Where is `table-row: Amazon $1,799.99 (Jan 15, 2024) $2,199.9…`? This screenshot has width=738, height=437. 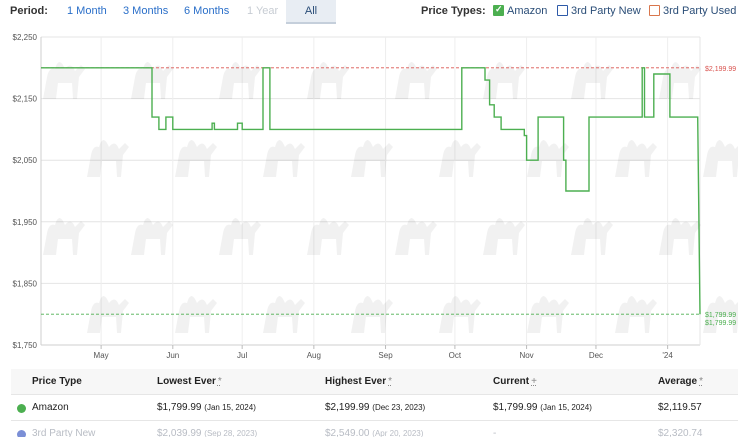
table-row: Amazon $1,799.99 (Jan 15, 2024) $2,199.9… is located at coordinates (374, 408).